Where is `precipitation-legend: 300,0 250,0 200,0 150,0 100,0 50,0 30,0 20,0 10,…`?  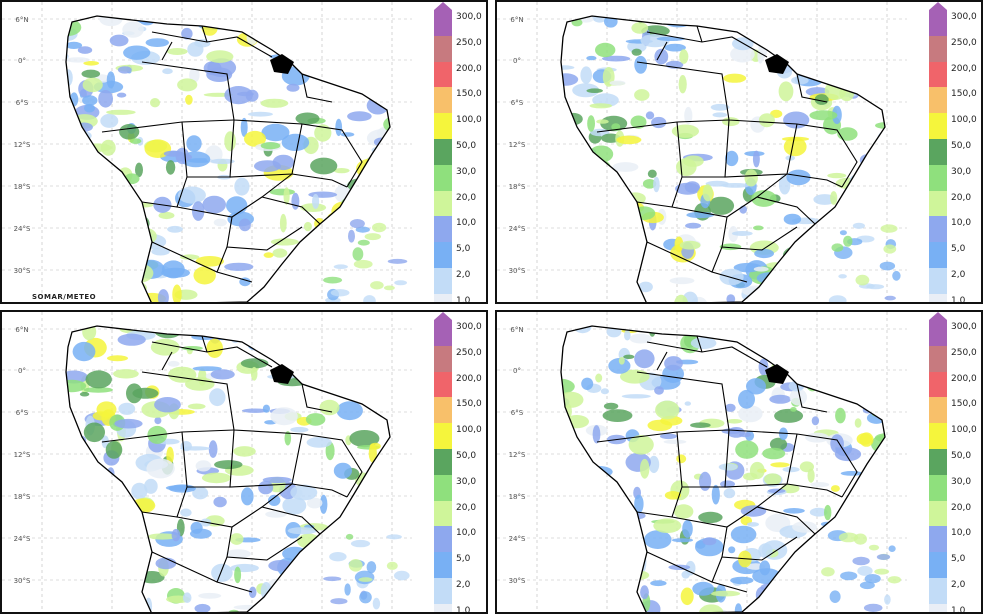
precipitation-legend: 300,0 250,0 200,0 150,0 100,0 50,0 30,0 20,0 10,… is located at coordinates (456, 152).